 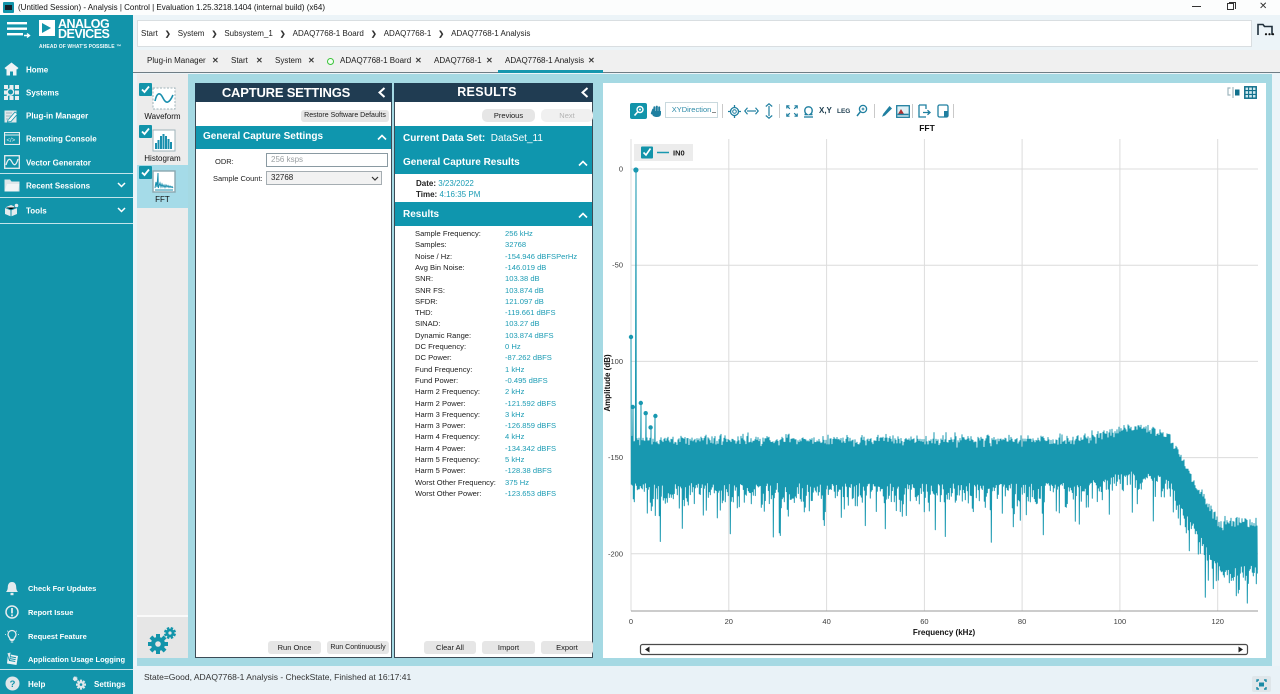 I want to click on svg-text: -200, so click(x=615, y=553).